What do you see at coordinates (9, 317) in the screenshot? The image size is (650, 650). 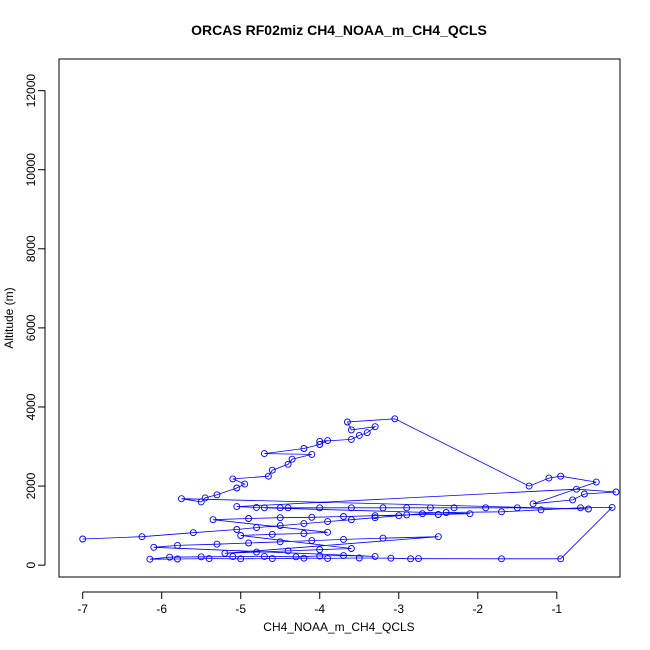 I see `y-axis-label: Altitude (m)` at bounding box center [9, 317].